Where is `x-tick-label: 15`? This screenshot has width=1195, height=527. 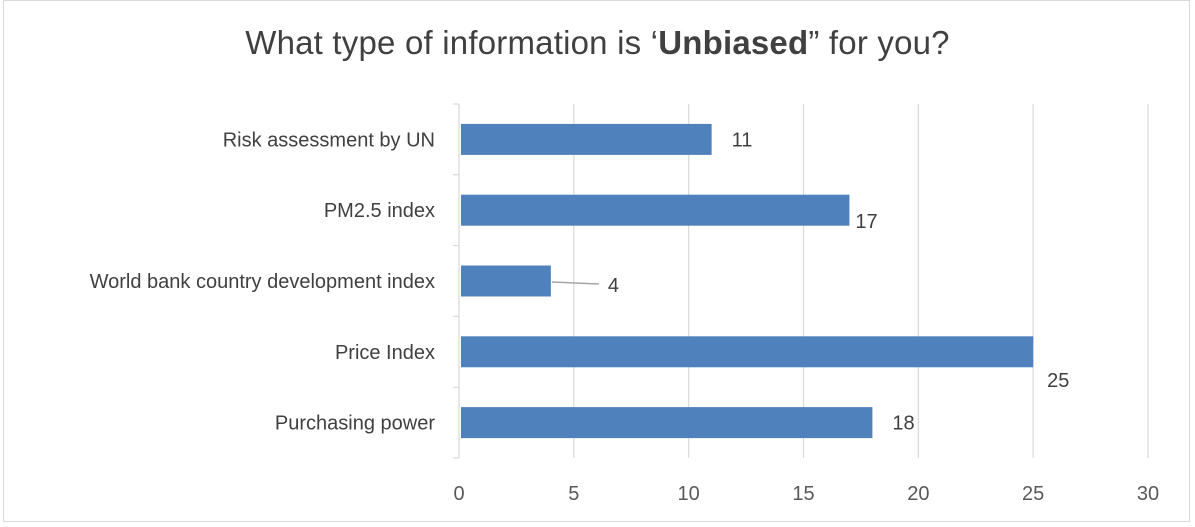
x-tick-label: 15 is located at coordinates (803, 494).